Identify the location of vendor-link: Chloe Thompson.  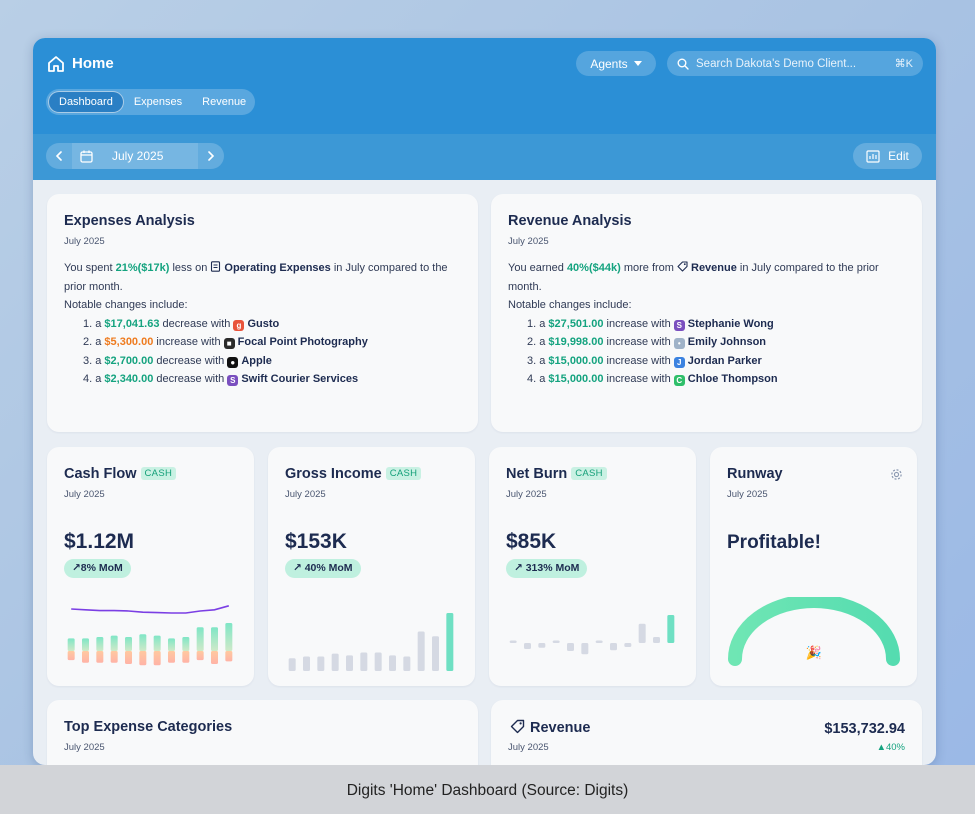
(732, 379).